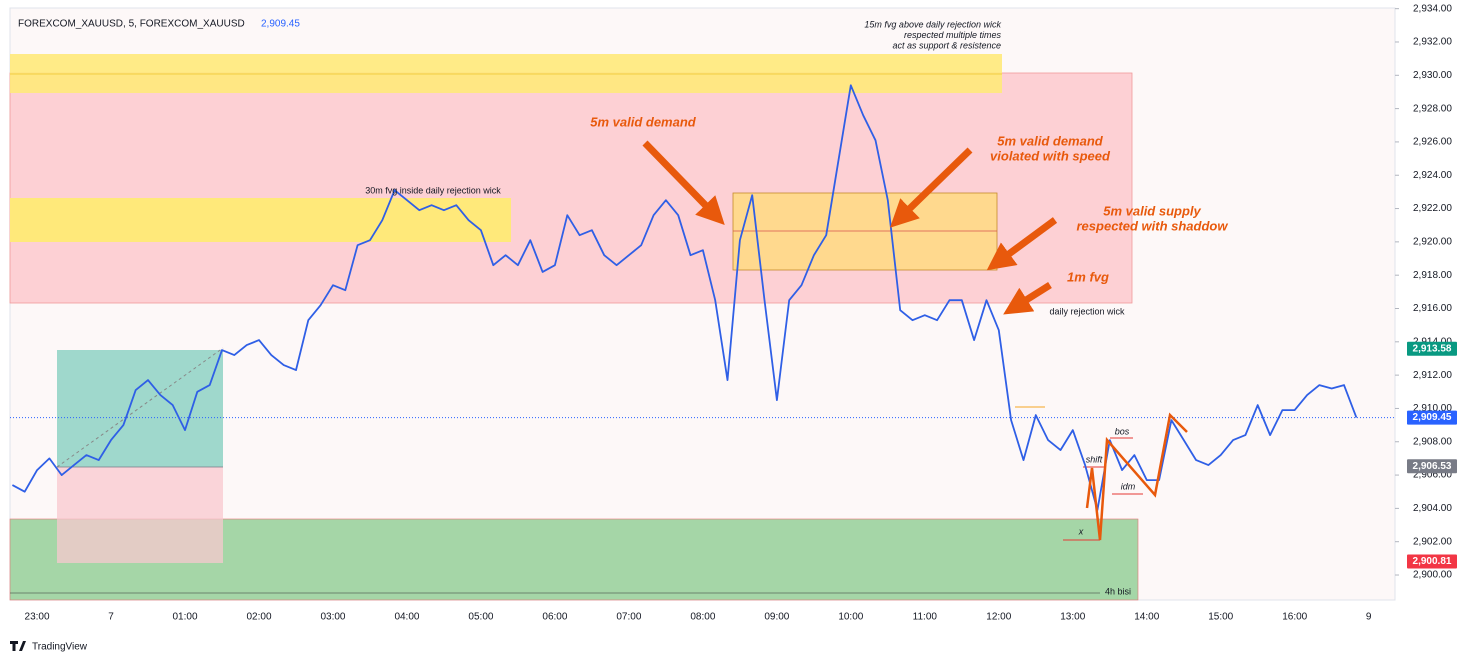 This screenshot has height=665, width=1471. What do you see at coordinates (998, 617) in the screenshot?
I see `x-tick-label: 12:00` at bounding box center [998, 617].